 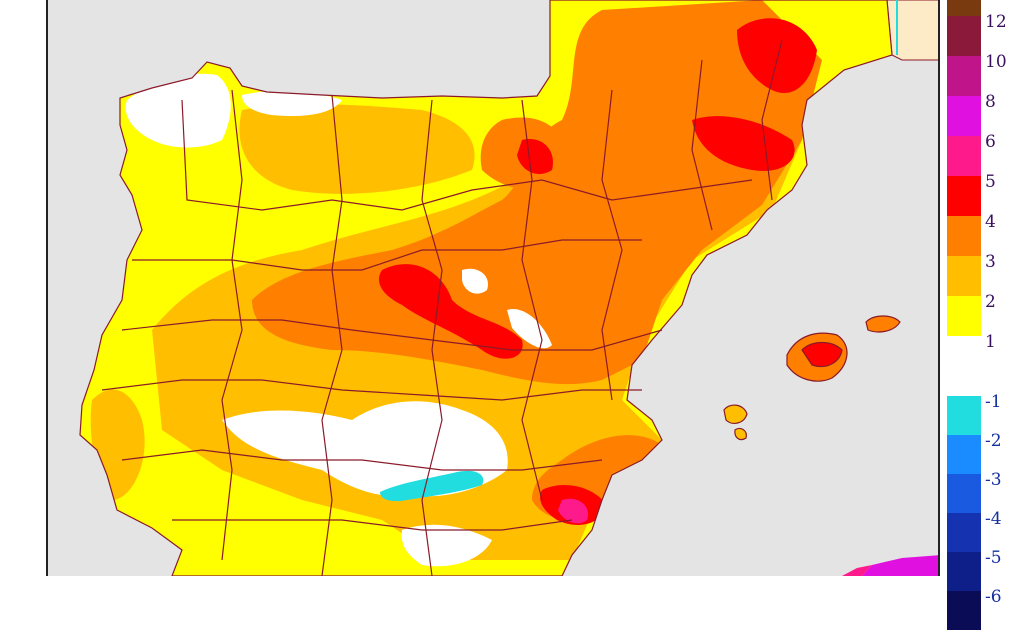 I want to click on legend-label: 12, so click(x=996, y=22).